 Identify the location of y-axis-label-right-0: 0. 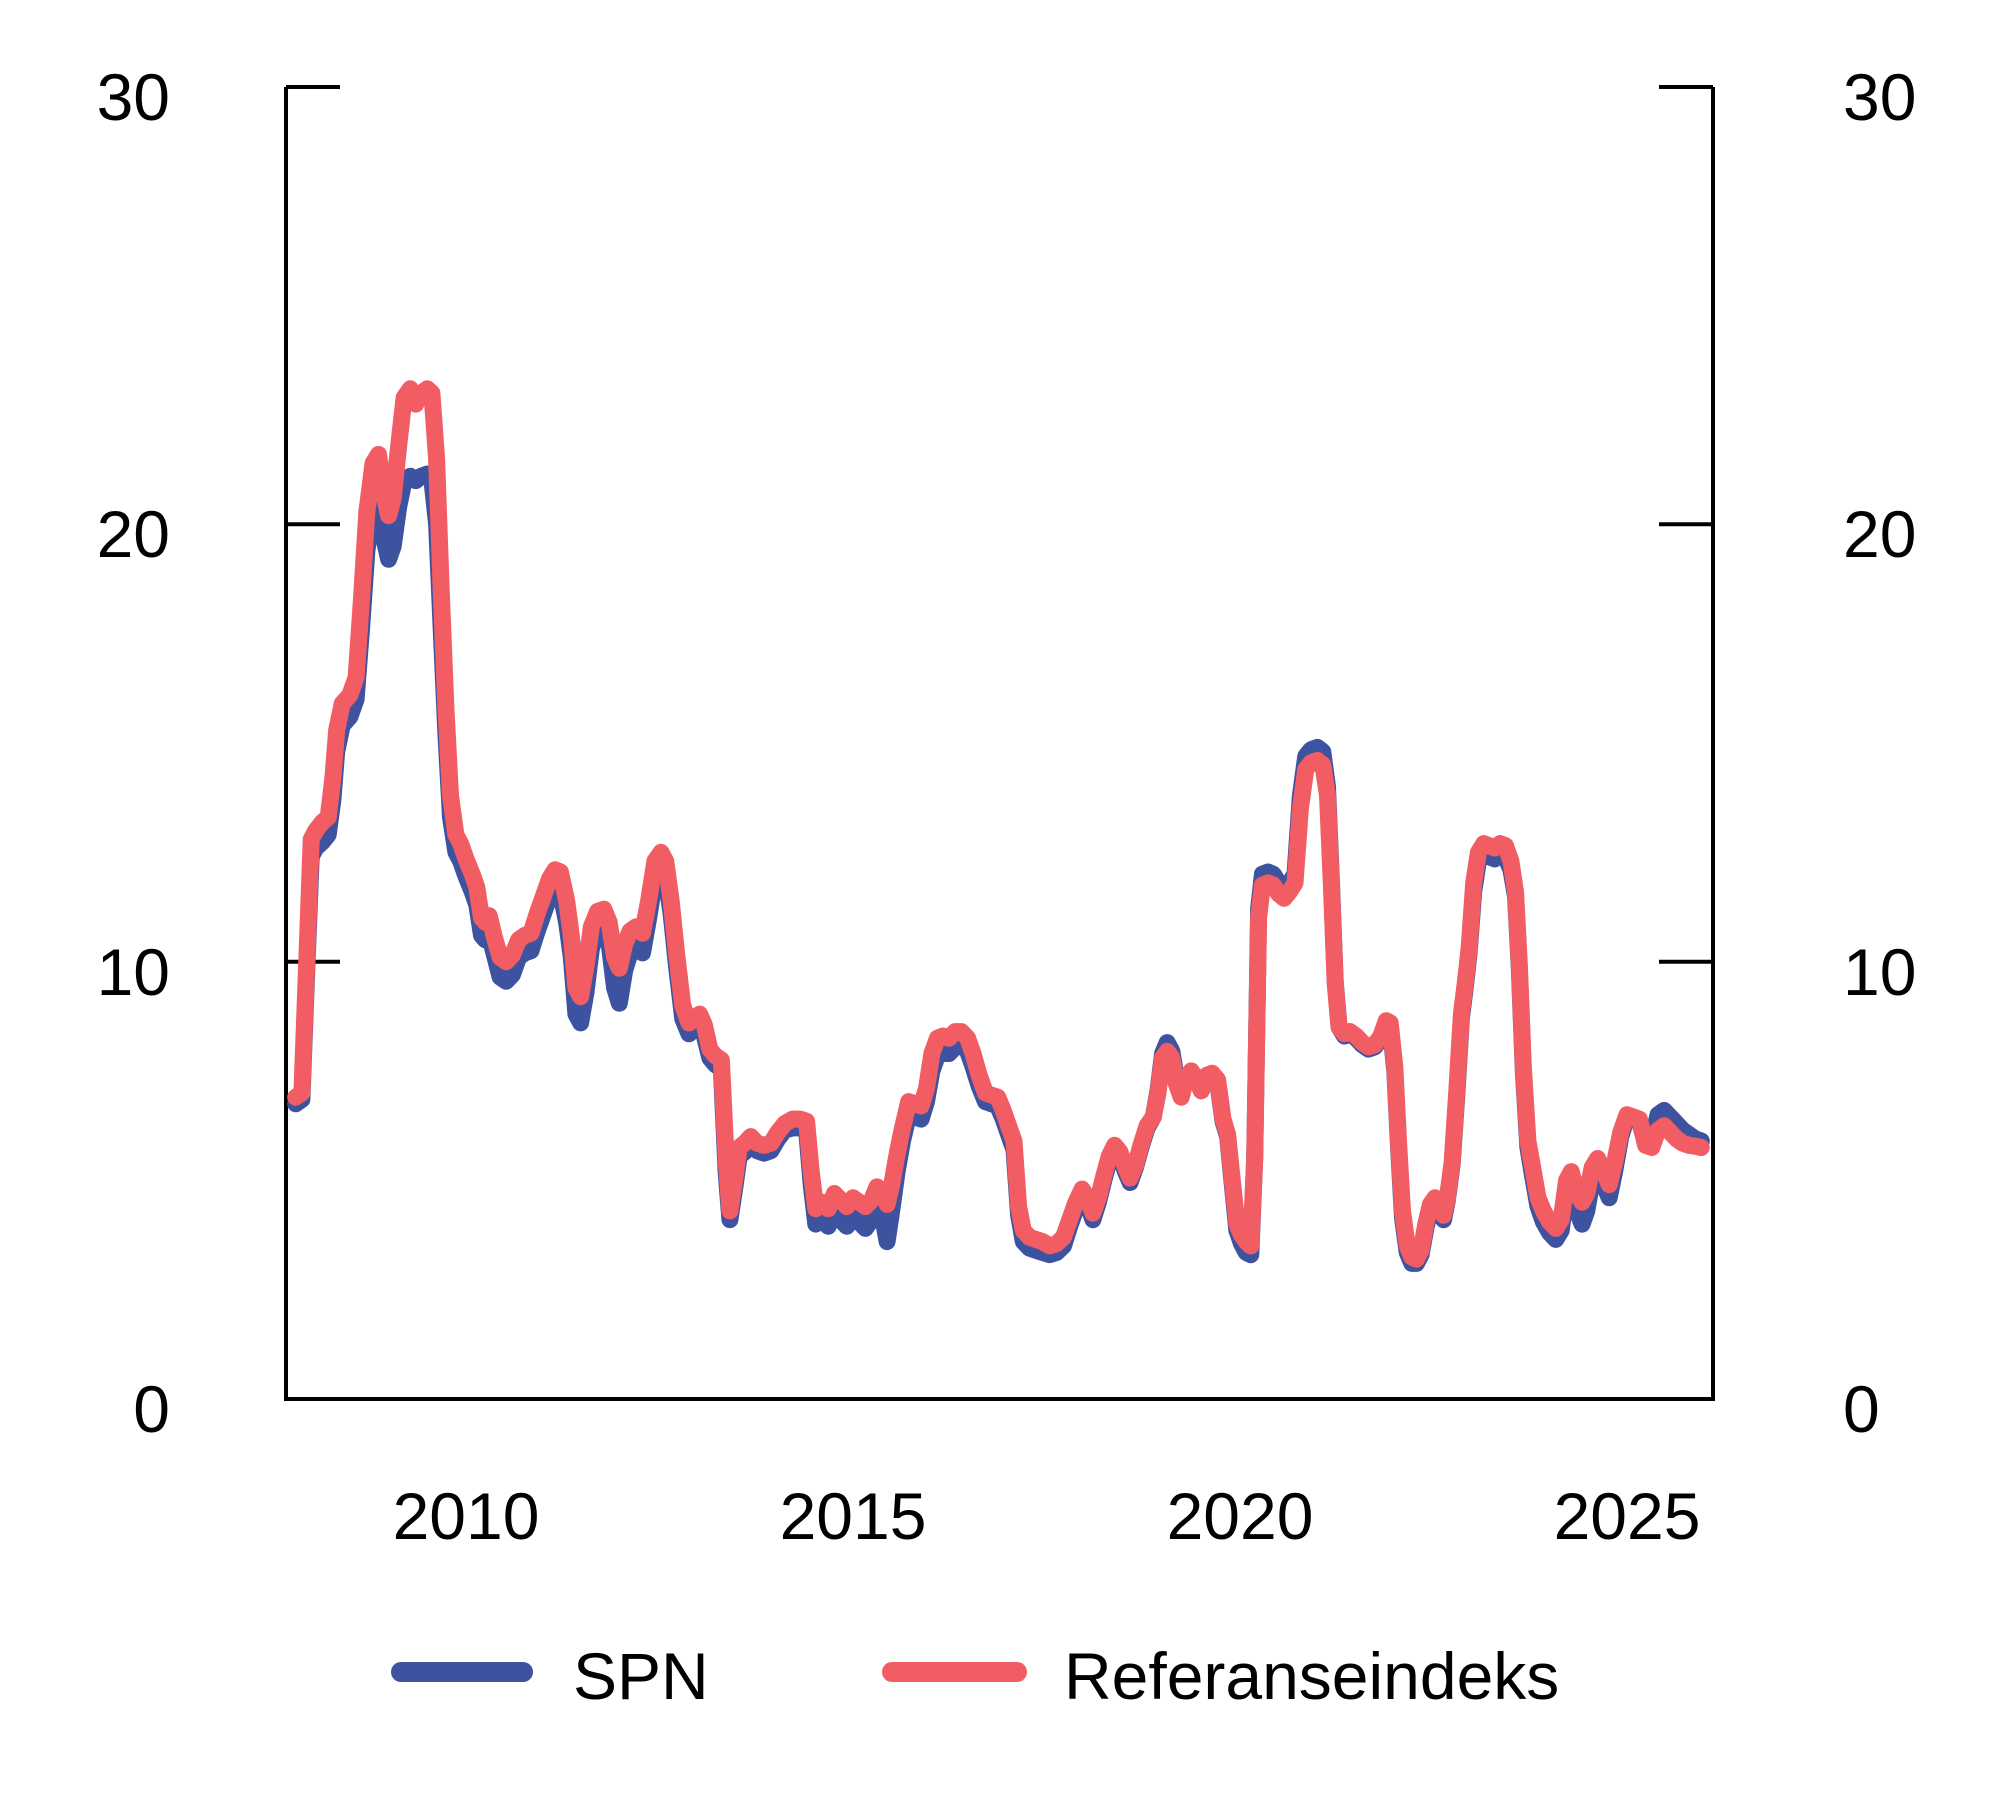
(1861, 1409).